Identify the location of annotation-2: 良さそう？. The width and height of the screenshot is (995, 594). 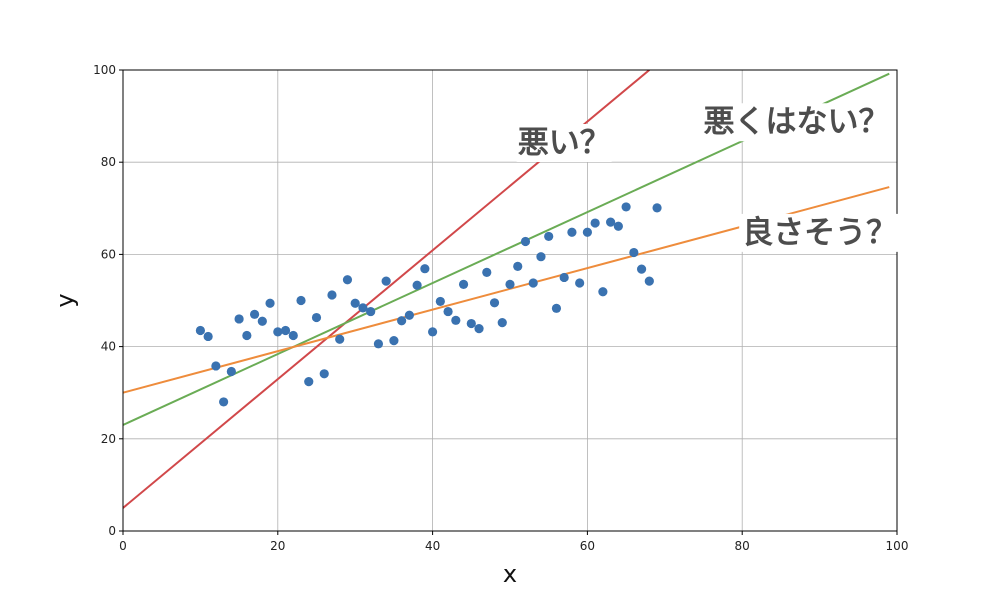
(820, 232).